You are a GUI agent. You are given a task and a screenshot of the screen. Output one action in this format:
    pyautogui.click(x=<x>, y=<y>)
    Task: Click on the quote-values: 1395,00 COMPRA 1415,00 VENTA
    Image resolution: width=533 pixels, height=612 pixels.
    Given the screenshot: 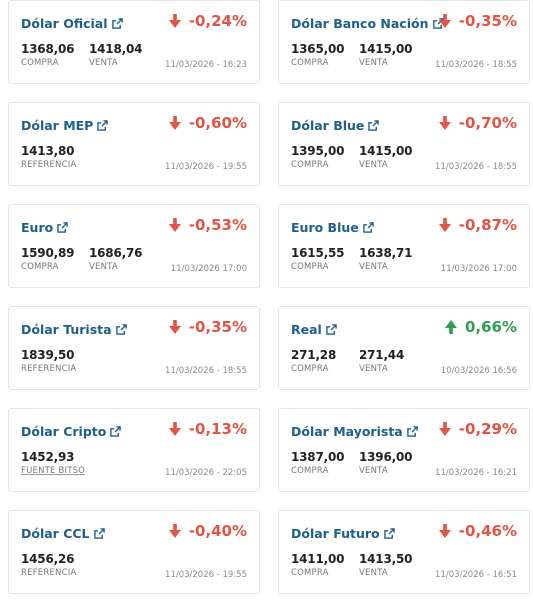 What is the action you would take?
    pyautogui.click(x=359, y=157)
    